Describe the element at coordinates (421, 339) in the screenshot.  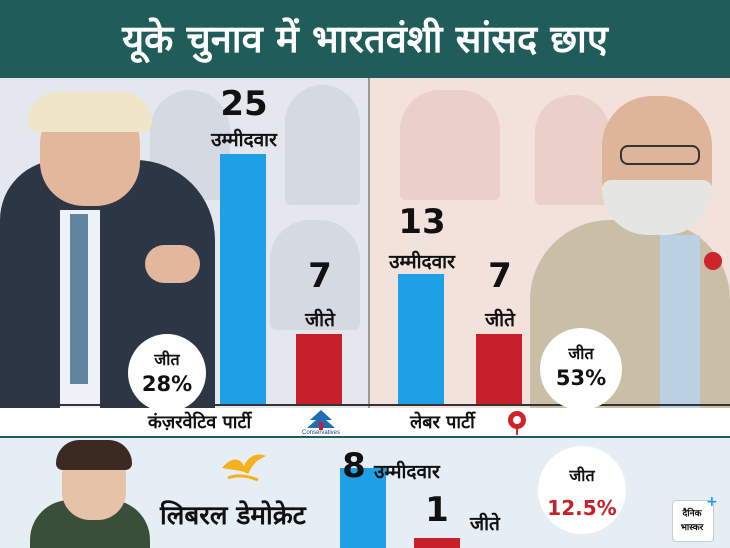
I see `bar-labour-candidates` at that location.